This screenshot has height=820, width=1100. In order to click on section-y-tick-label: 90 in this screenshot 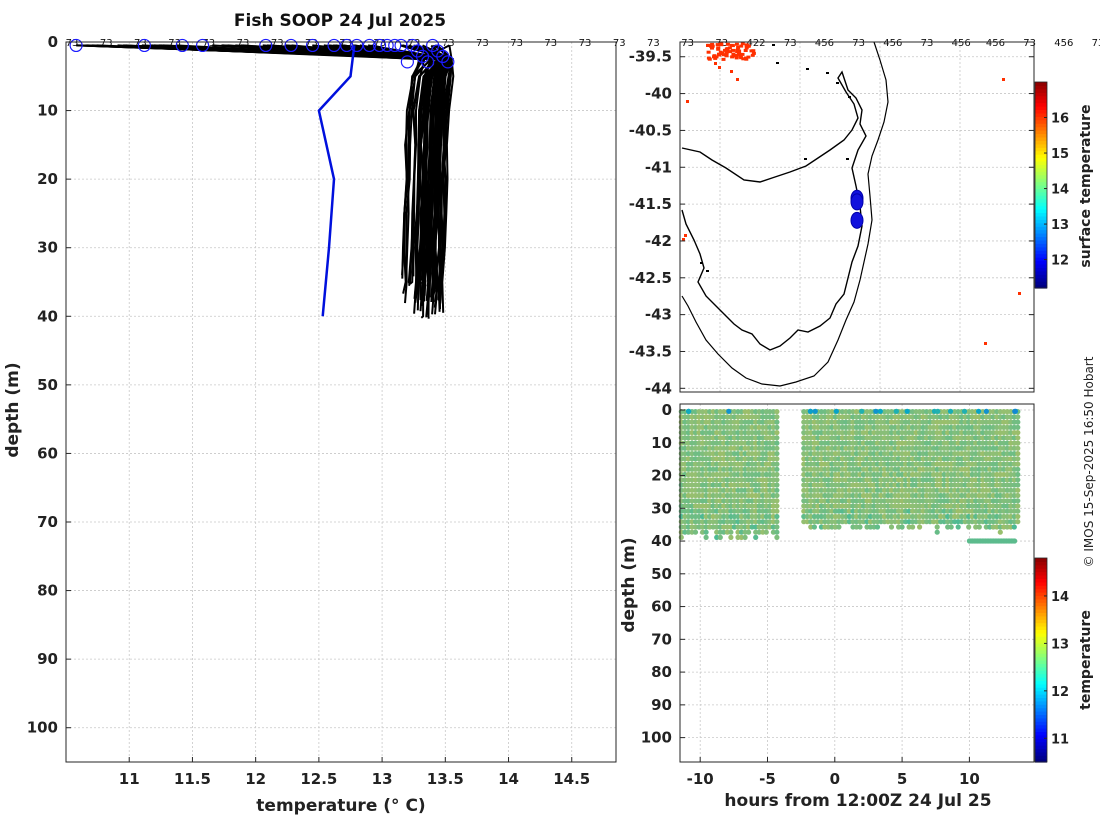, I will do `click(661, 705)`.